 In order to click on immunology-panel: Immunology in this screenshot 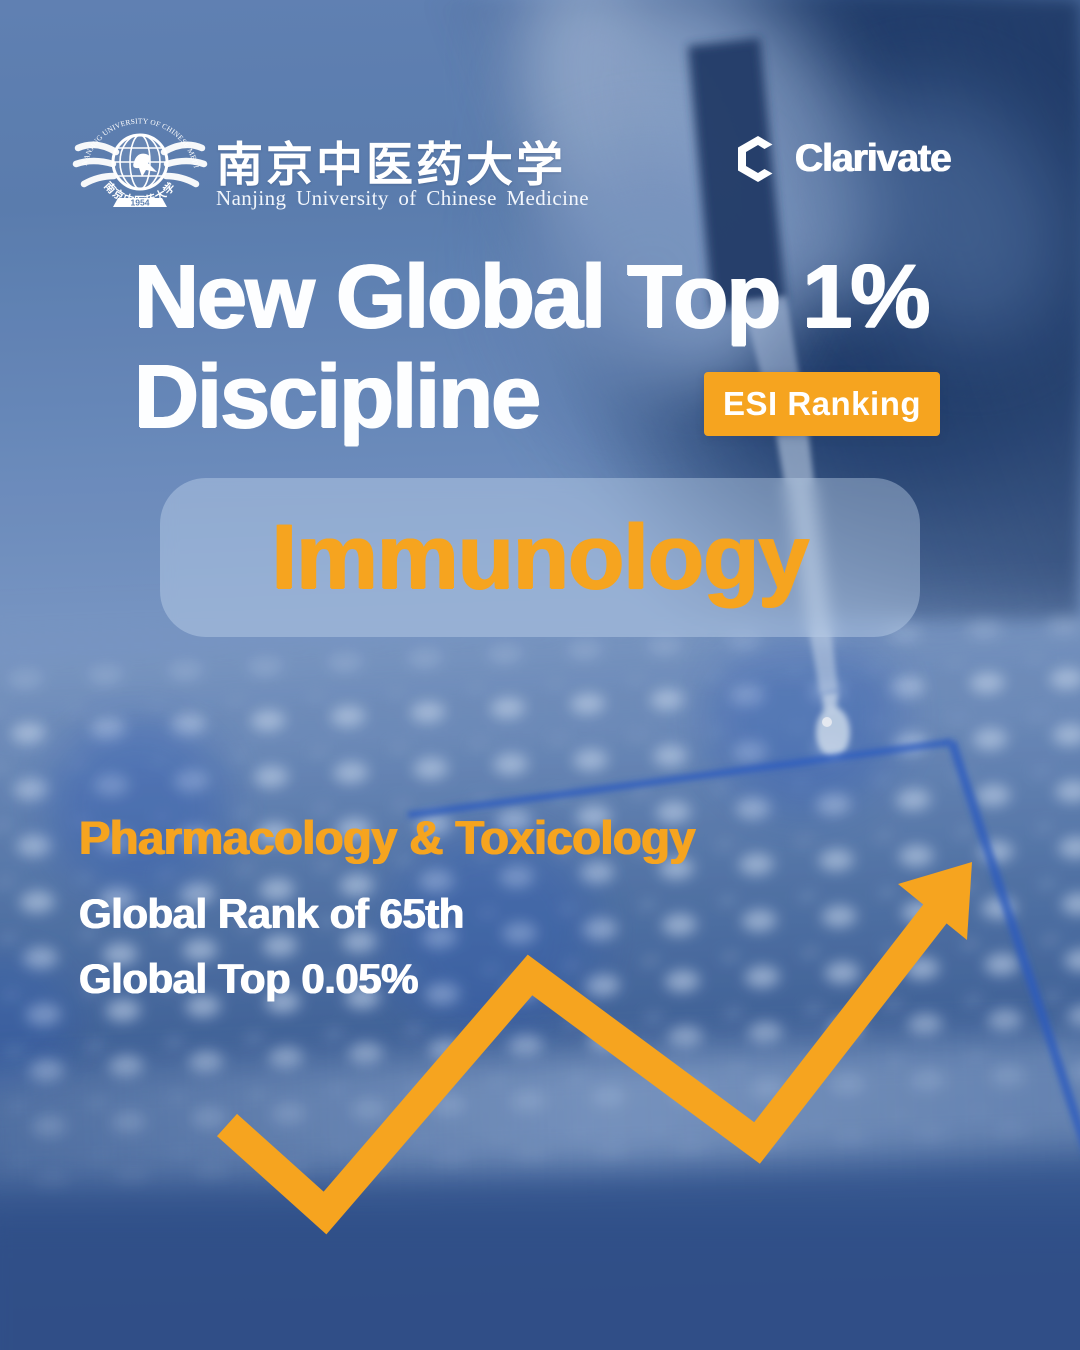, I will do `click(540, 557)`.